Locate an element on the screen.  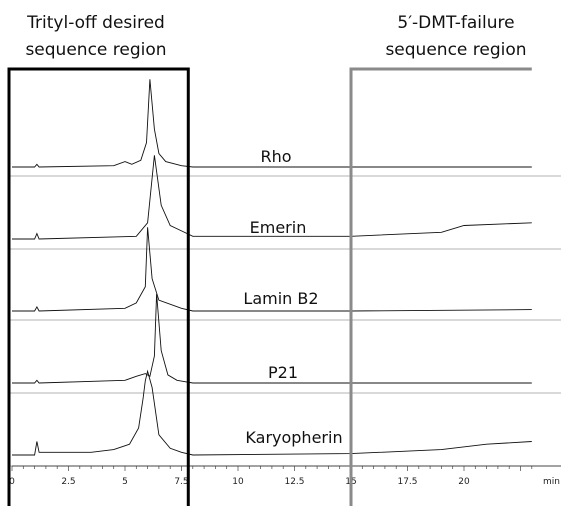
left-region-header-line1: Trityl-off desired is located at coordinates (95, 23).